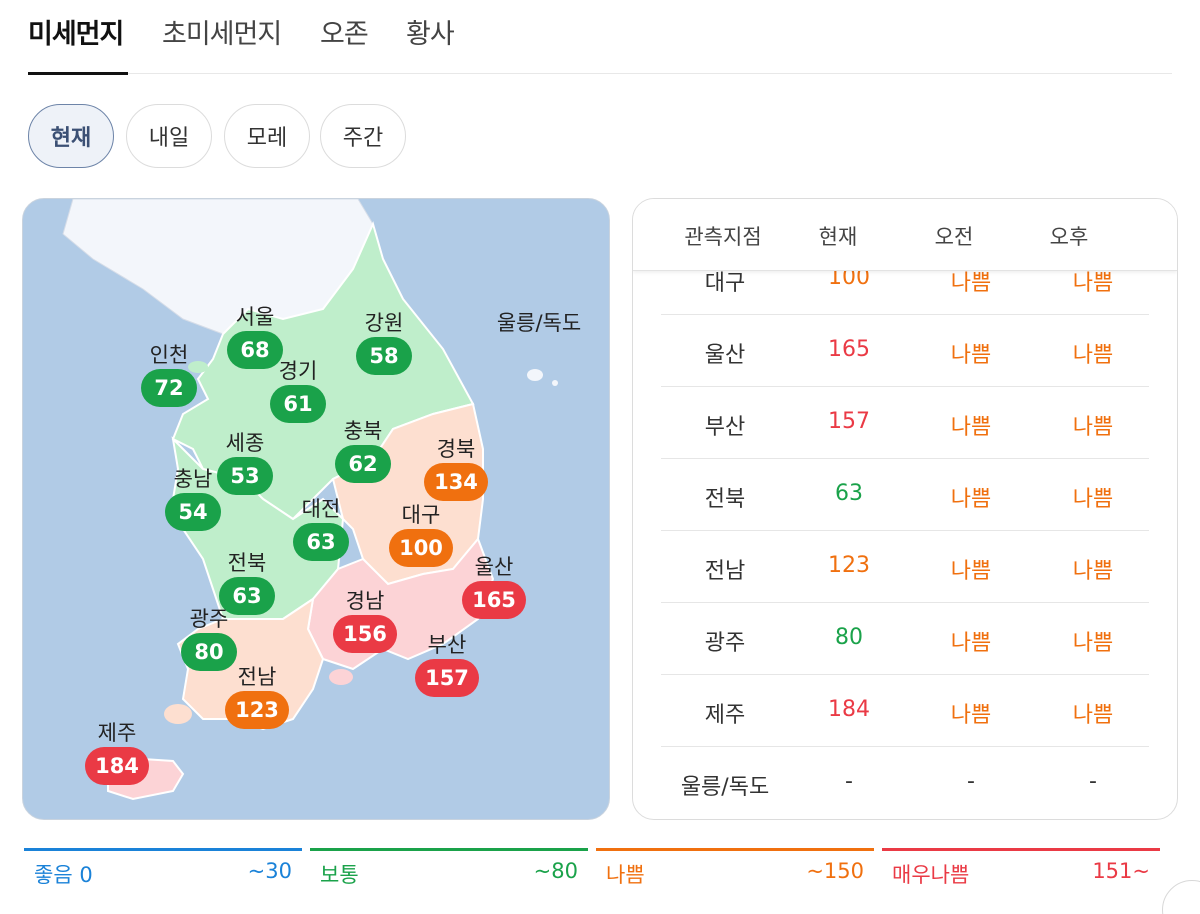 This screenshot has width=1200, height=914. Describe the element at coordinates (535, 375) in the screenshot. I see `island-ulleung` at that location.